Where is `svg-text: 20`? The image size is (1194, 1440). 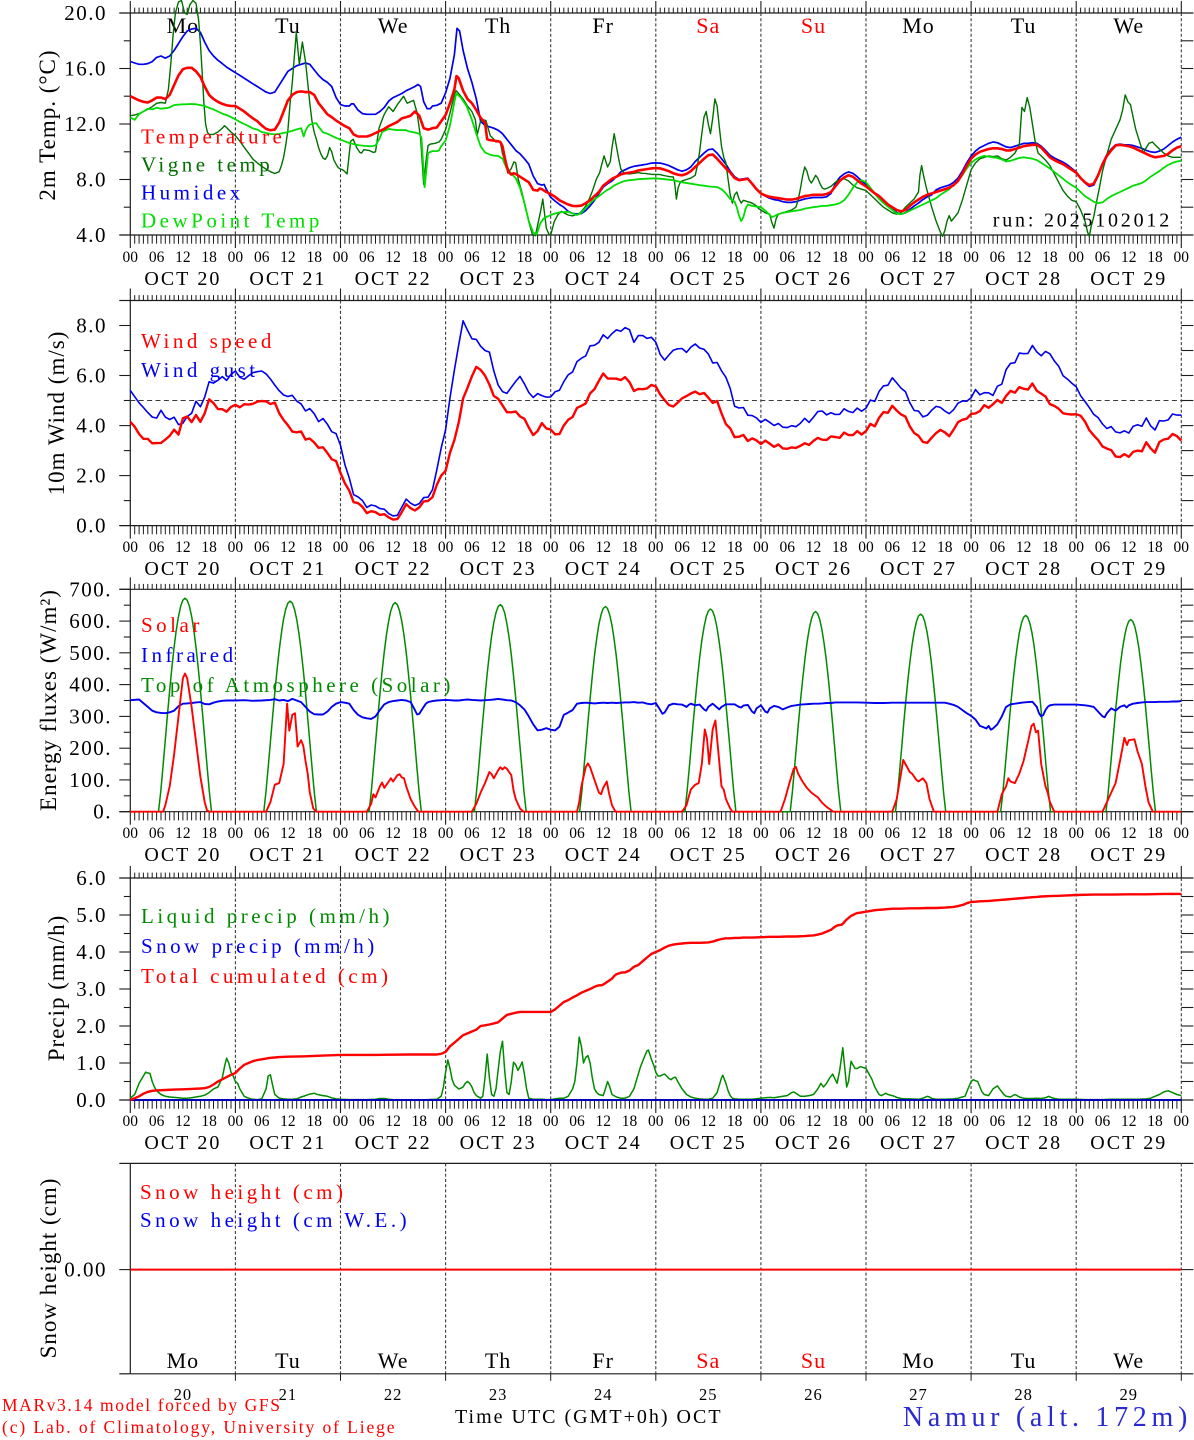 svg-text: 20 is located at coordinates (183, 1394).